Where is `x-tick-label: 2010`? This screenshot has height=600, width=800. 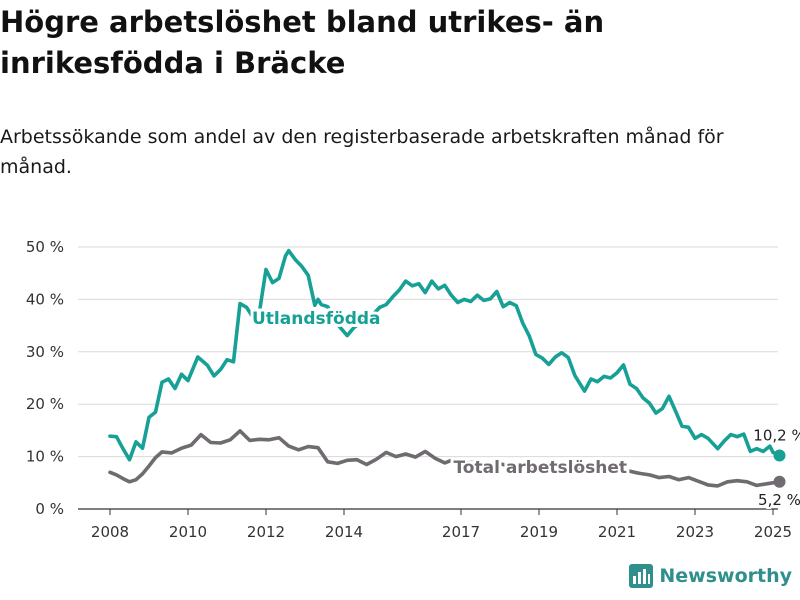
x-tick-label: 2010 is located at coordinates (188, 532).